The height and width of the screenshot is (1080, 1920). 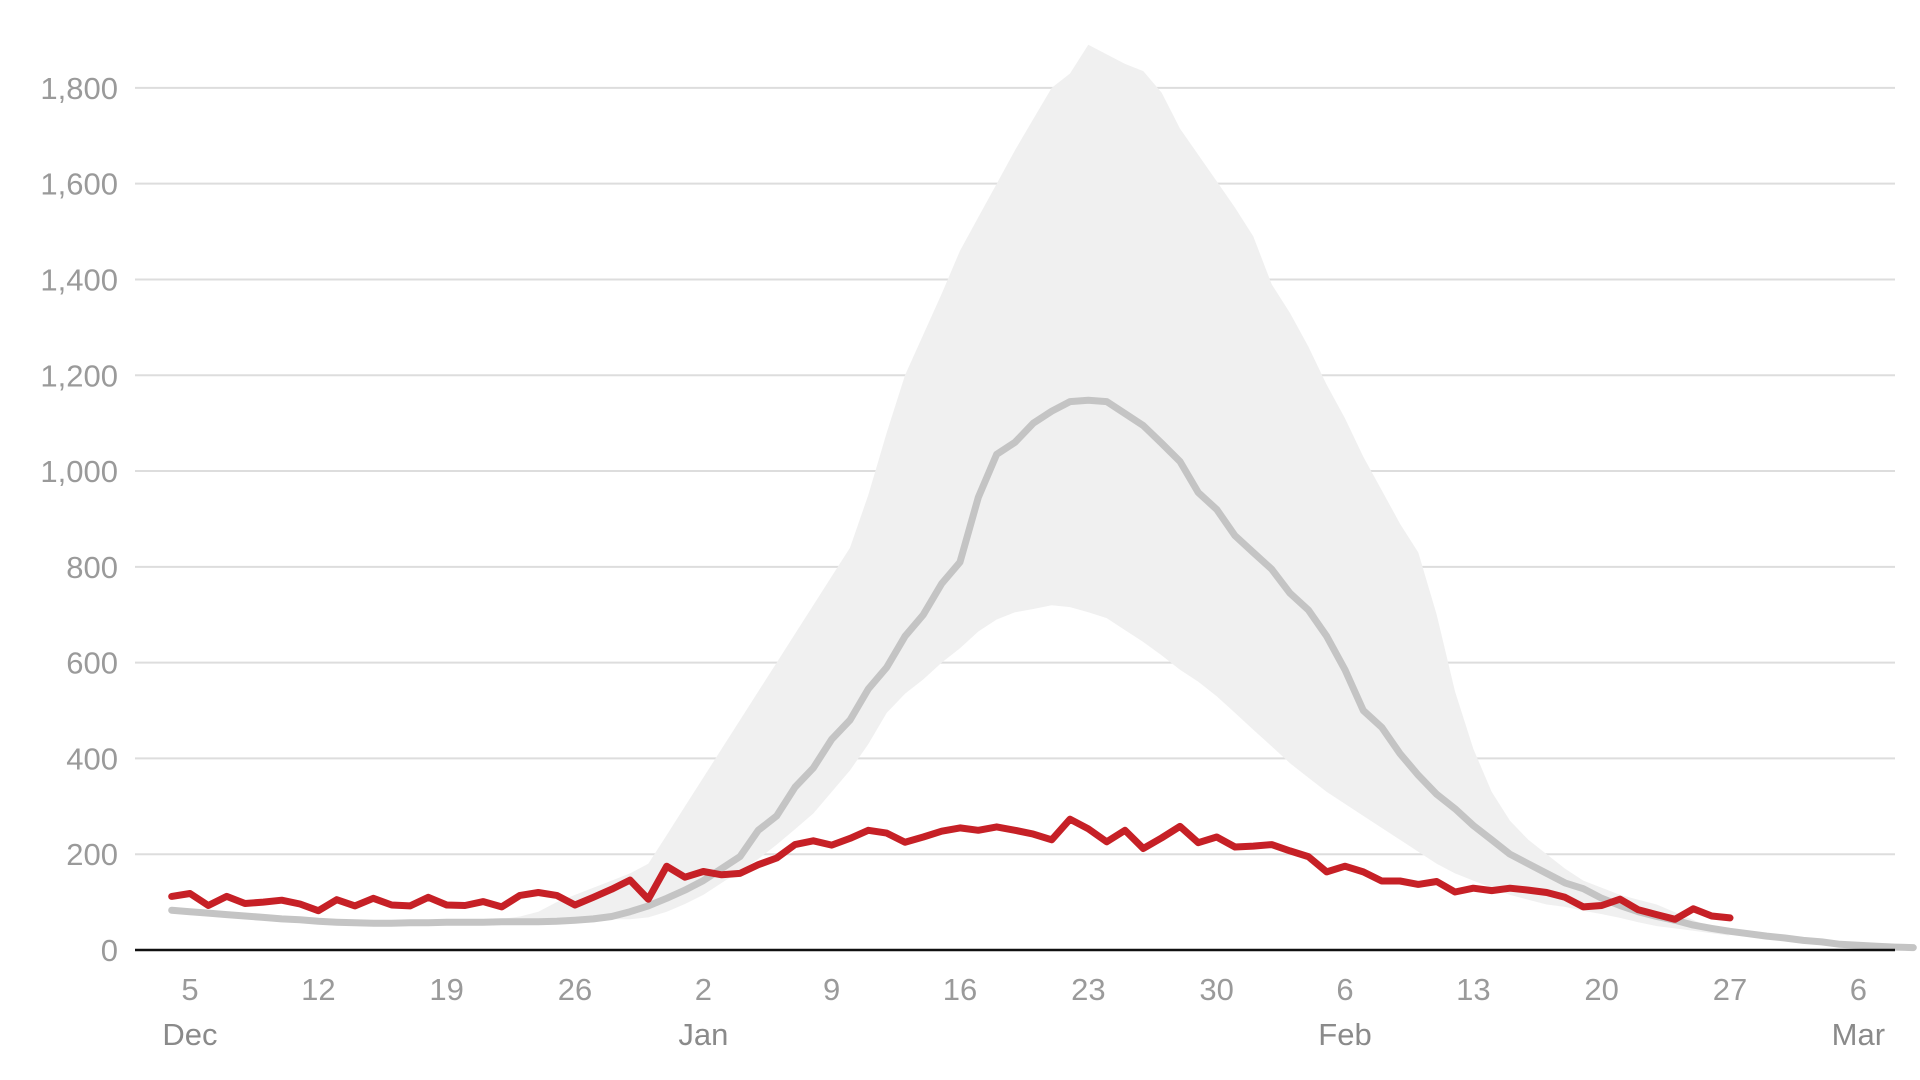 What do you see at coordinates (1216, 989) in the screenshot?
I see `x-tick-label: 30` at bounding box center [1216, 989].